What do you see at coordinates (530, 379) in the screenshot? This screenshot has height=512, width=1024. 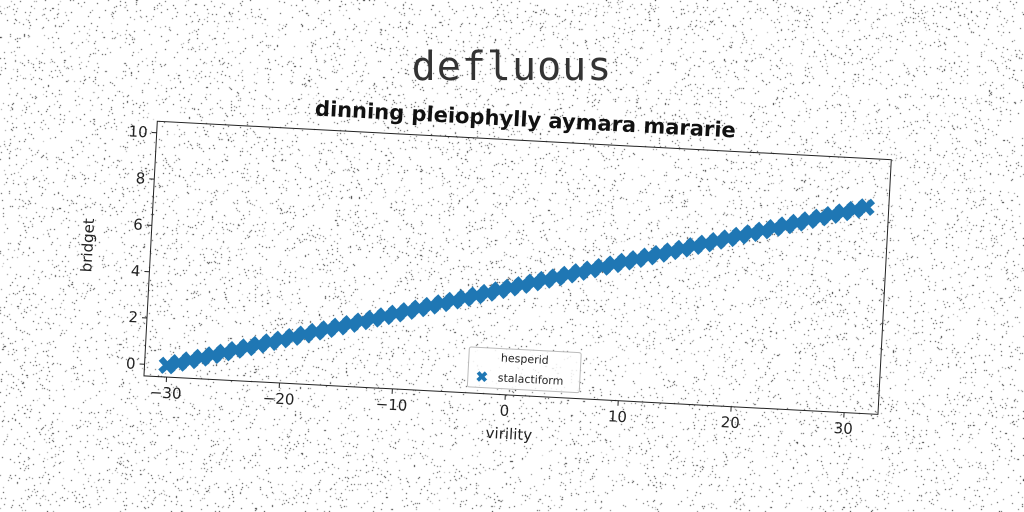 I see `legend-entry-label: stalactiform` at bounding box center [530, 379].